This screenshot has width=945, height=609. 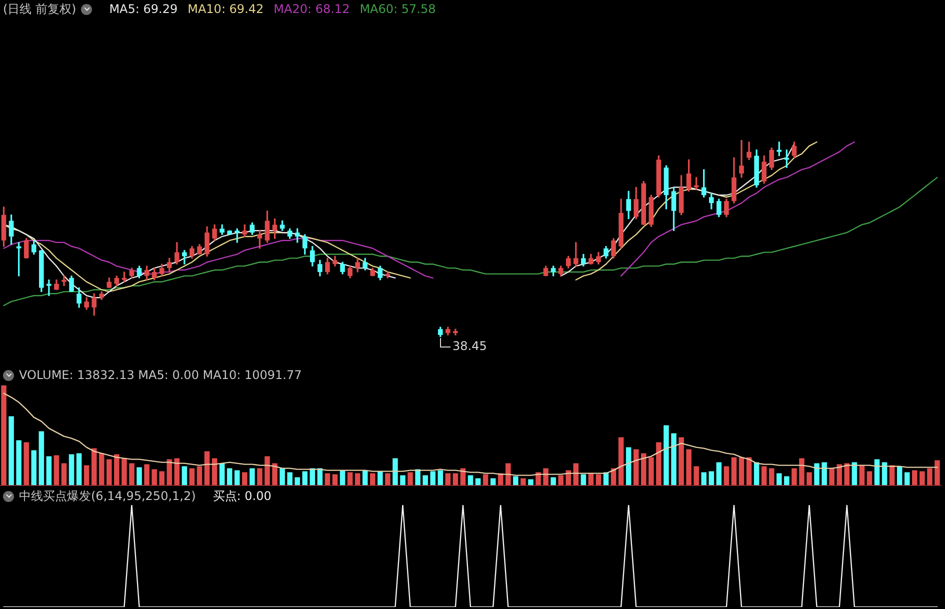 What do you see at coordinates (242, 496) in the screenshot?
I see `text: 买点: 0.00` at bounding box center [242, 496].